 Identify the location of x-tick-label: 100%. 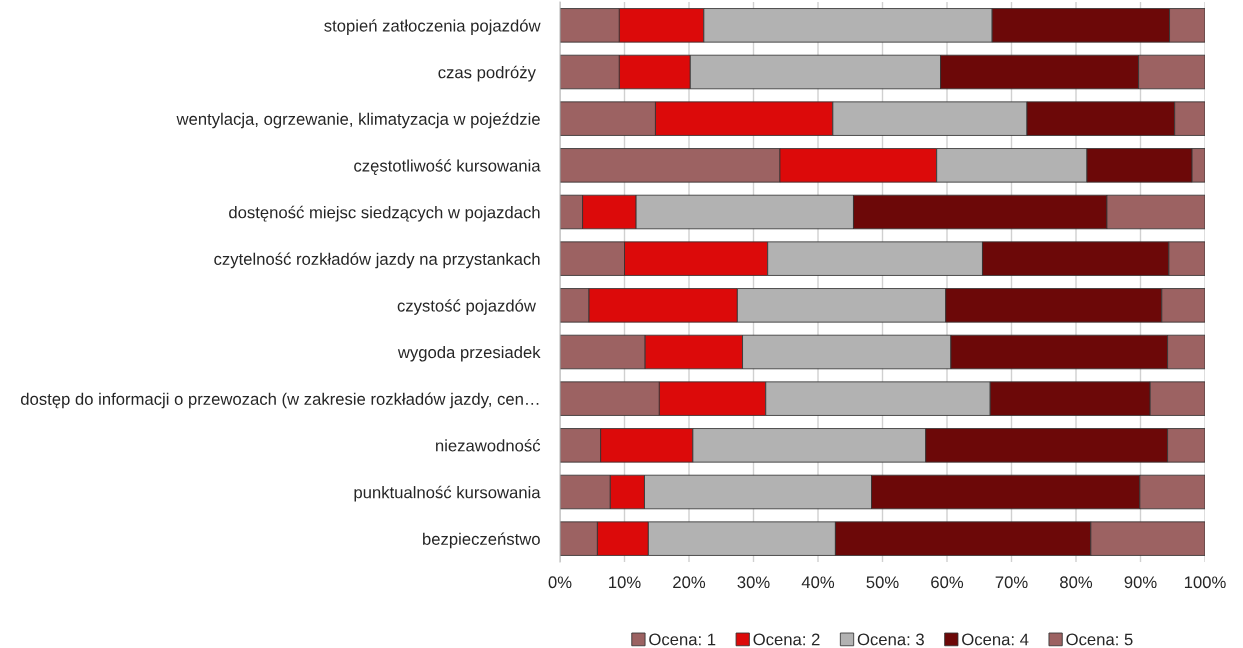
(1205, 582).